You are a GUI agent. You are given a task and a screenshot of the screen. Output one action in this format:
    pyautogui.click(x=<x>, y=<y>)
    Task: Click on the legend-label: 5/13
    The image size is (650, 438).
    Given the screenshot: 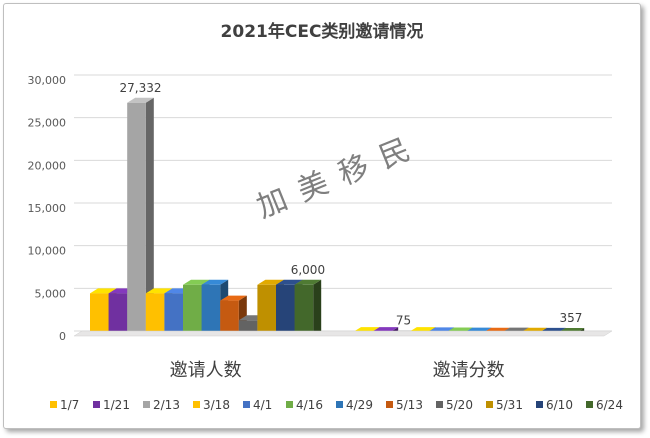 What is the action you would take?
    pyautogui.click(x=409, y=405)
    